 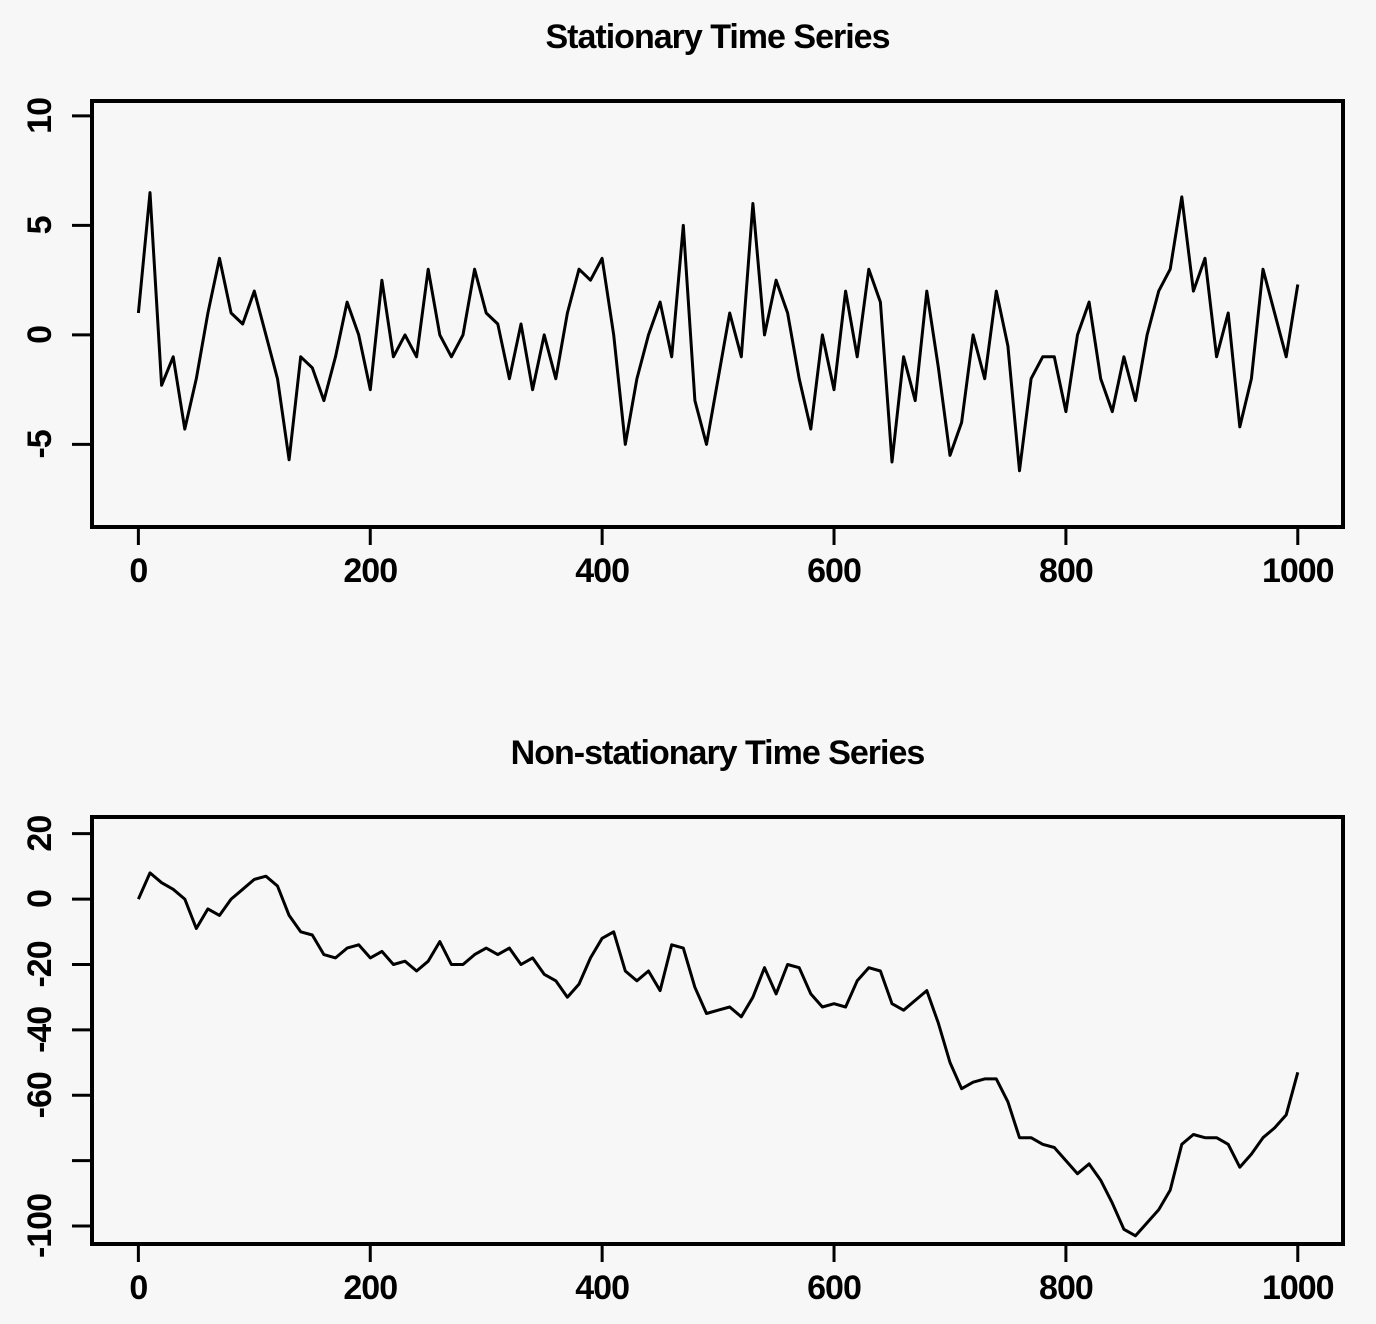 I want to click on y-tick-label: -5, so click(x=40, y=444).